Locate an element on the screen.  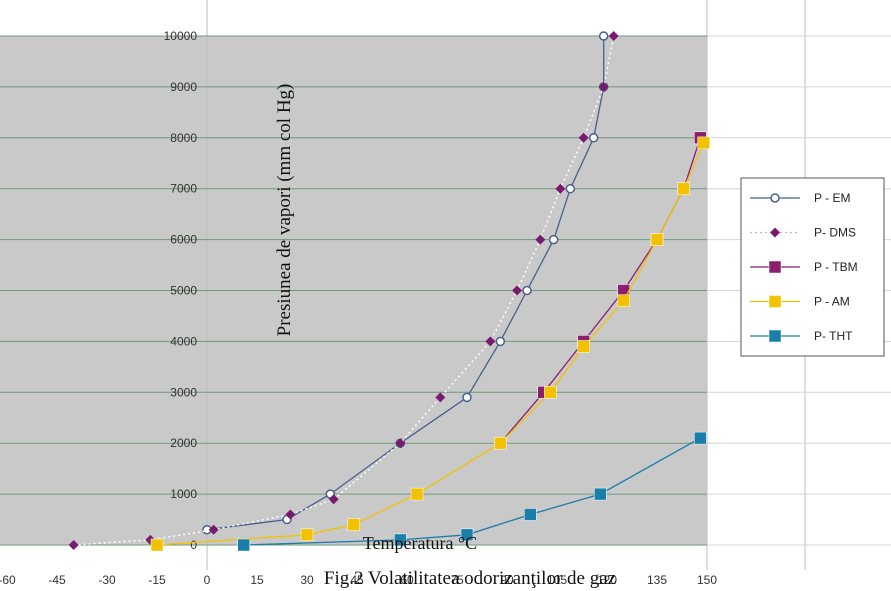
legend-label: P - AM is located at coordinates (832, 302).